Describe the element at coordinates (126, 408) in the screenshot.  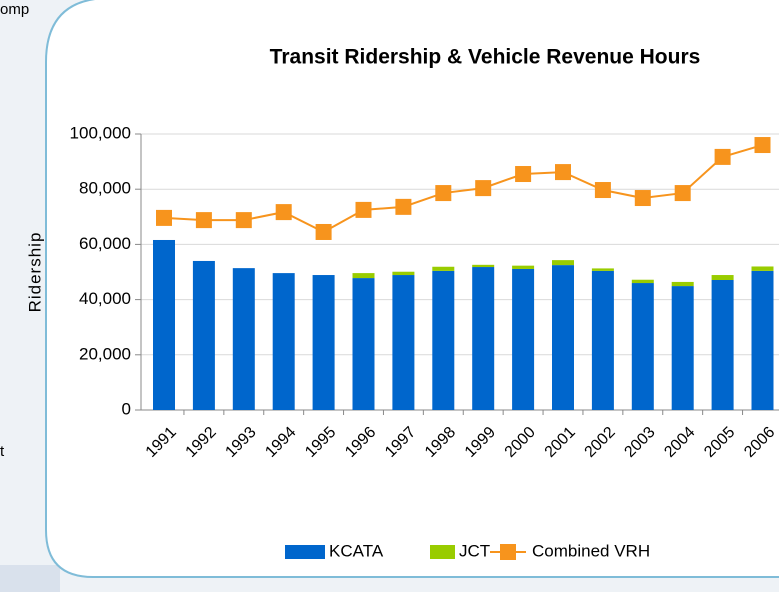
I see `y-tick-label: 0` at that location.